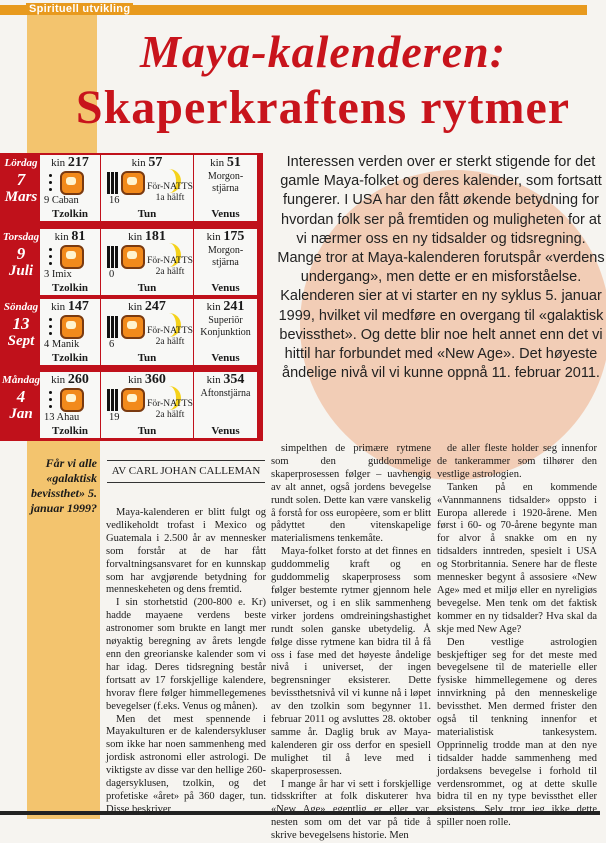 Image resolution: width=606 pixels, height=843 pixels. What do you see at coordinates (21, 197) in the screenshot?
I see `month: Mars` at bounding box center [21, 197].